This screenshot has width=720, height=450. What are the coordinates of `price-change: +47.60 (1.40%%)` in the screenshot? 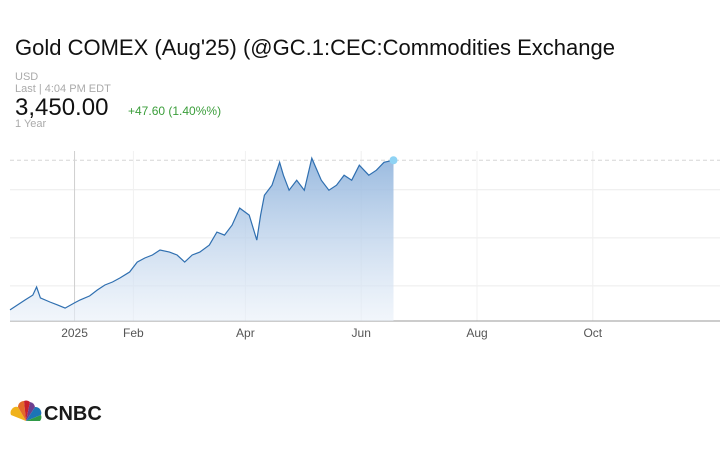 It's located at (174, 111).